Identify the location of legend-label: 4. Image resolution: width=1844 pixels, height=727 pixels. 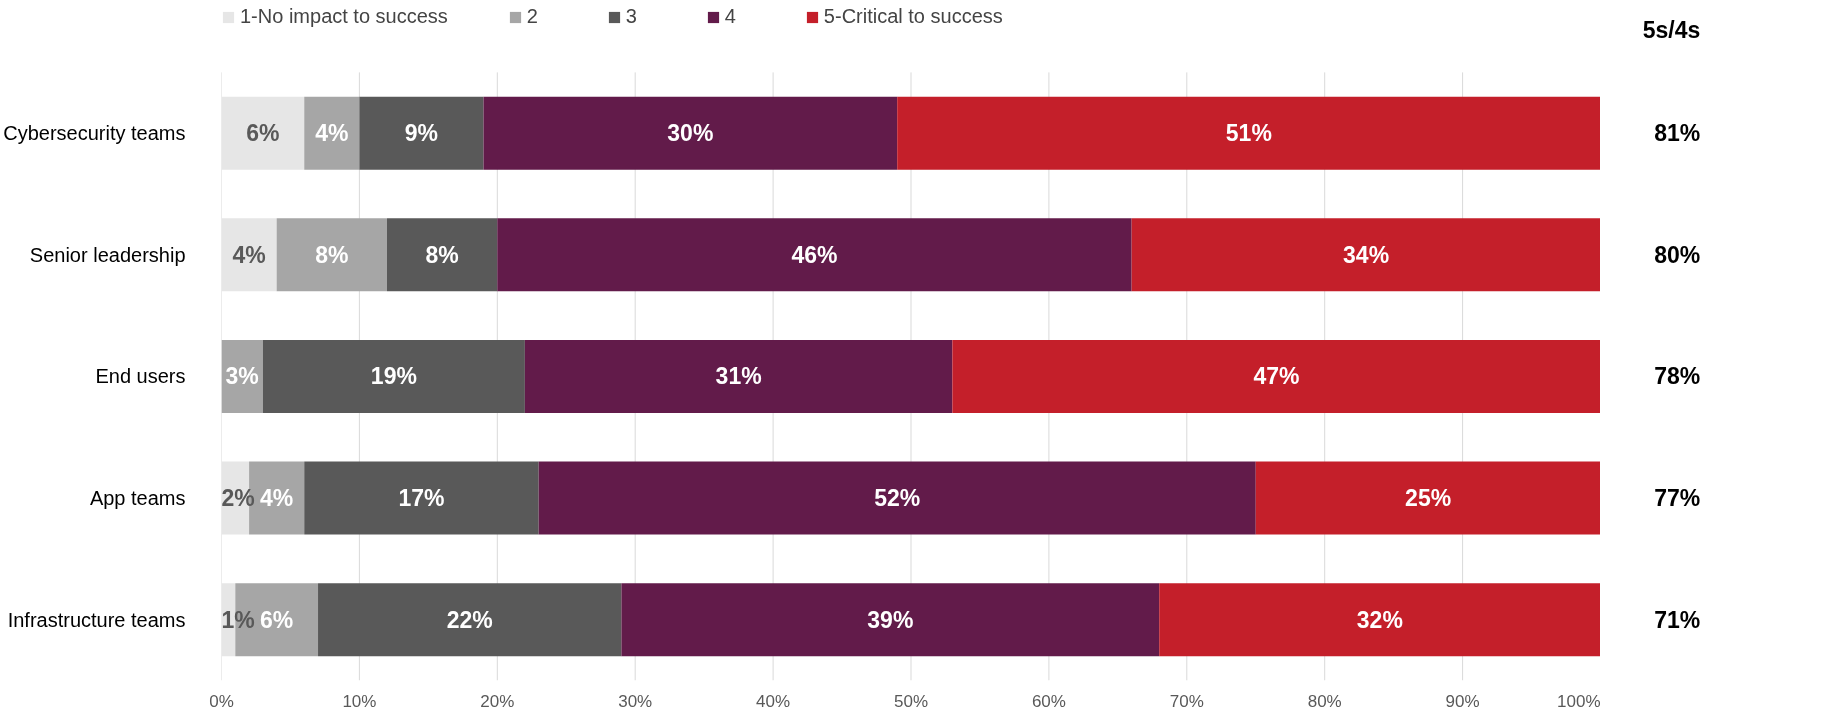
(730, 16).